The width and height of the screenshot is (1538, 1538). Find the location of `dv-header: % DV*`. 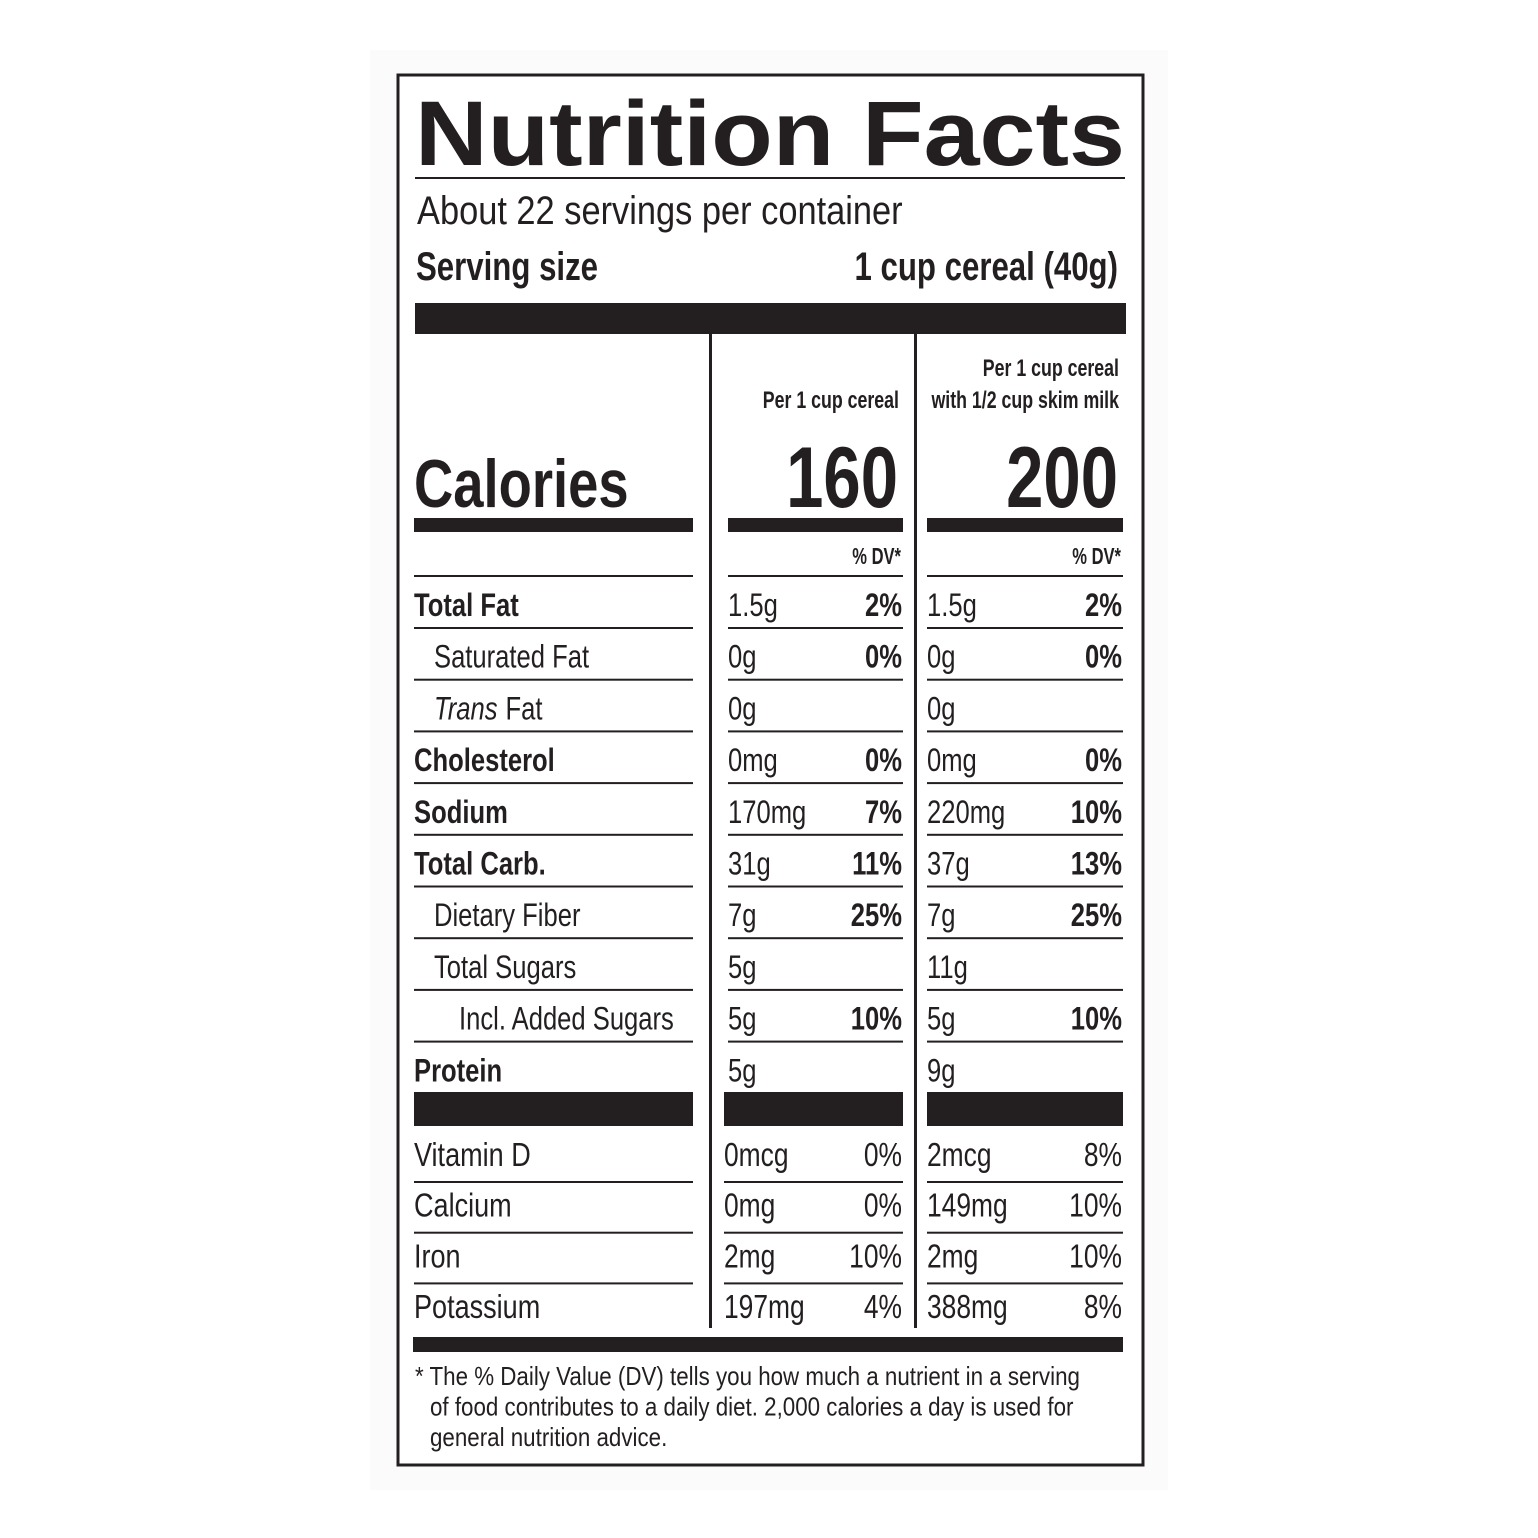

dv-header: % DV* is located at coordinates (1096, 556).